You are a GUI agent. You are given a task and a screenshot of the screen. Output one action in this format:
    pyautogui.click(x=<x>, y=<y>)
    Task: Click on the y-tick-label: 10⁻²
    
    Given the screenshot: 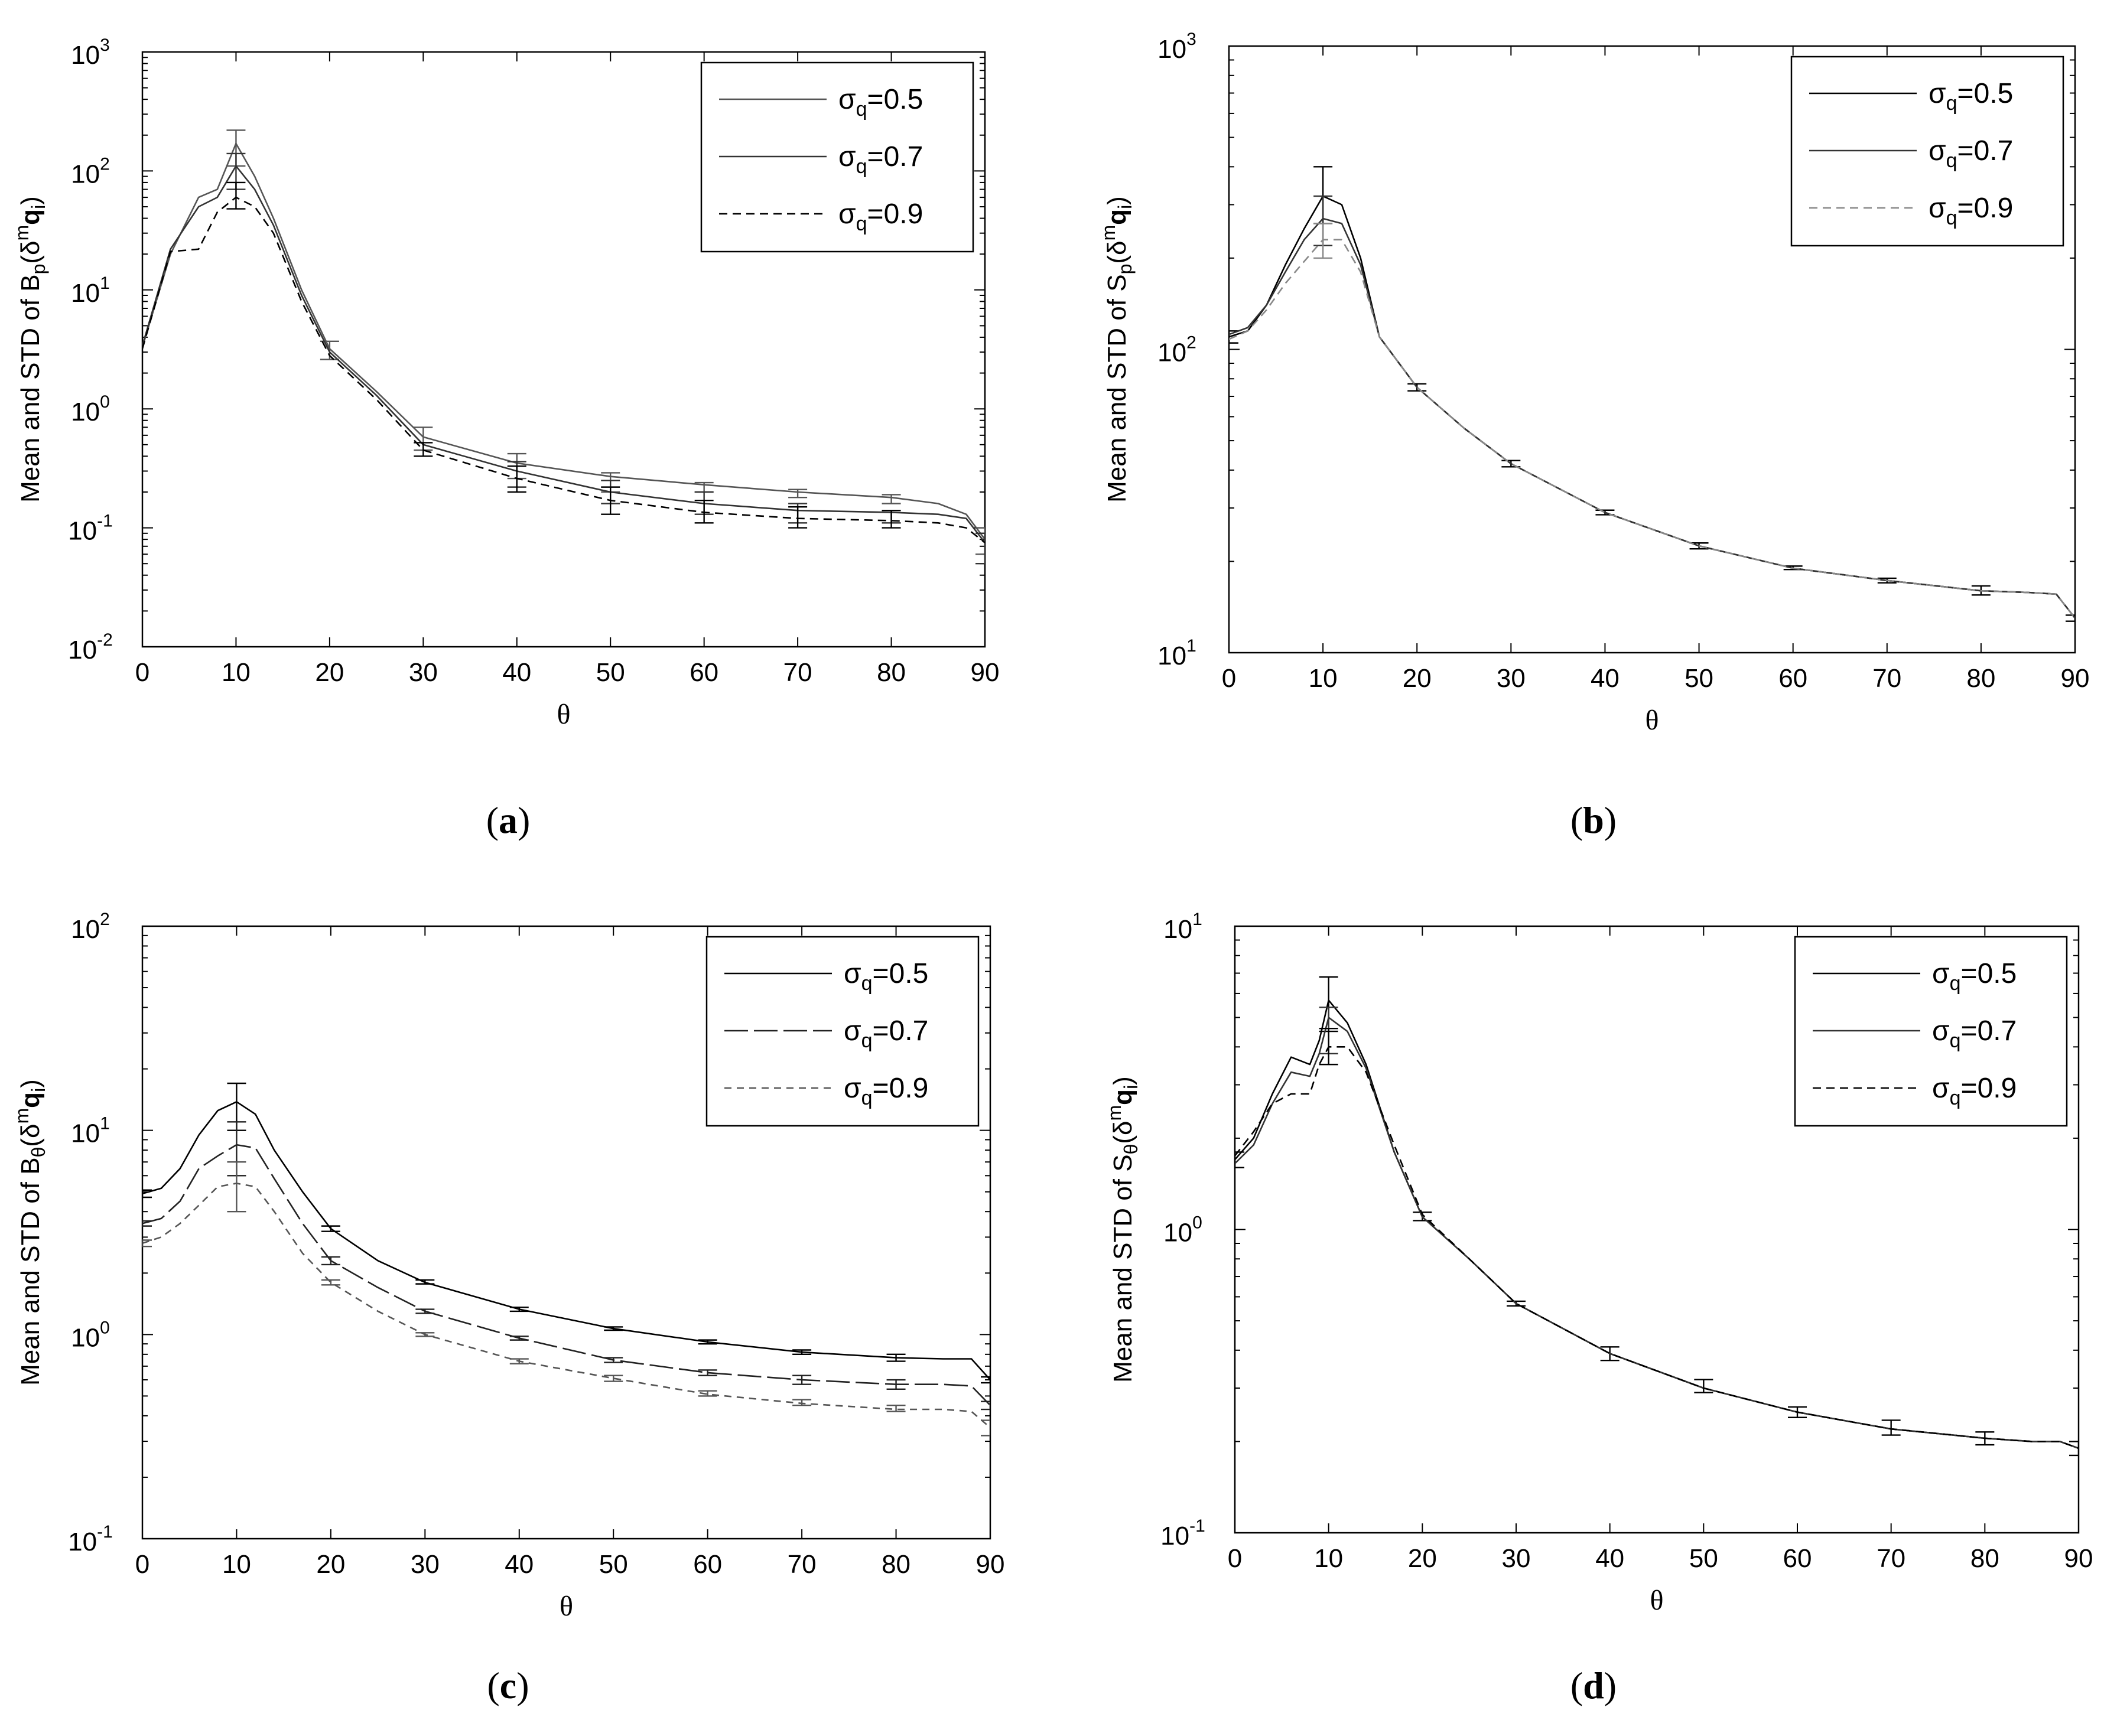 What is the action you would take?
    pyautogui.click(x=90, y=648)
    